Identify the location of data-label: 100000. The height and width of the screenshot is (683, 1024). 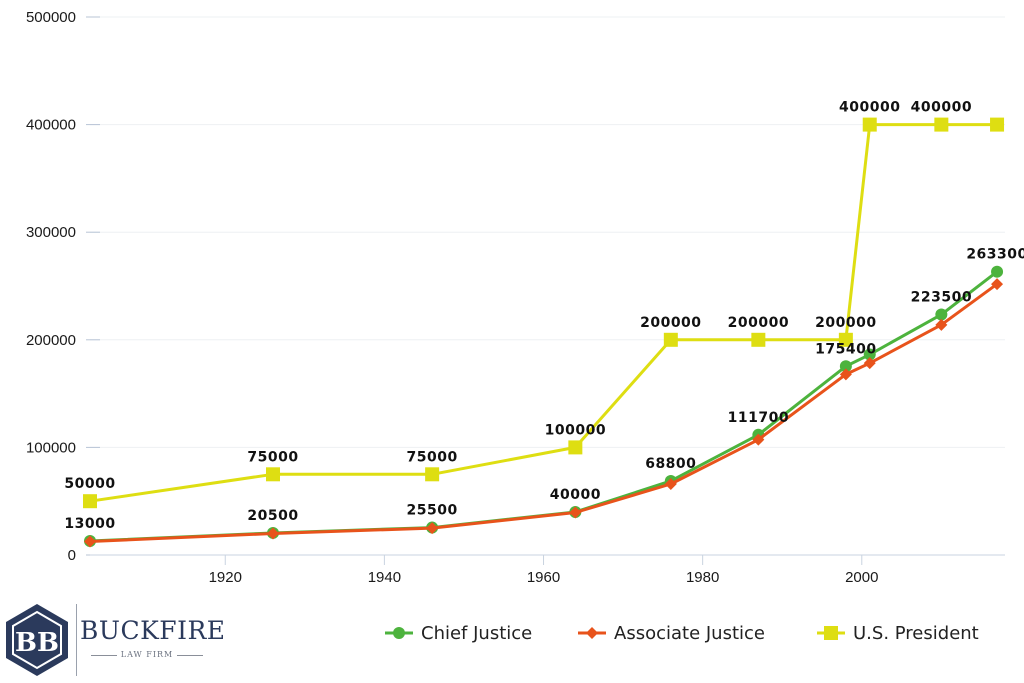
(575, 430).